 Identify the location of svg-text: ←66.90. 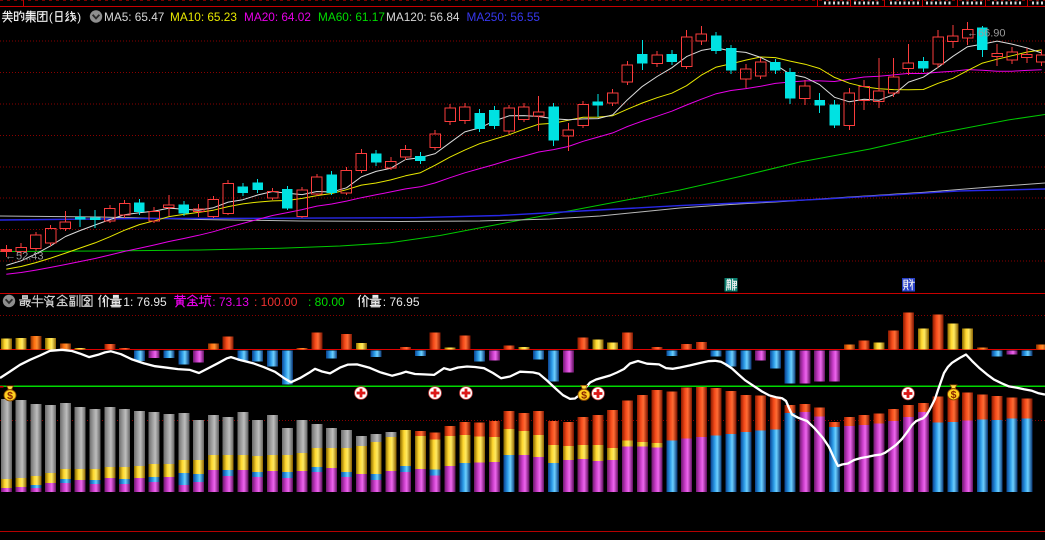
(986, 34).